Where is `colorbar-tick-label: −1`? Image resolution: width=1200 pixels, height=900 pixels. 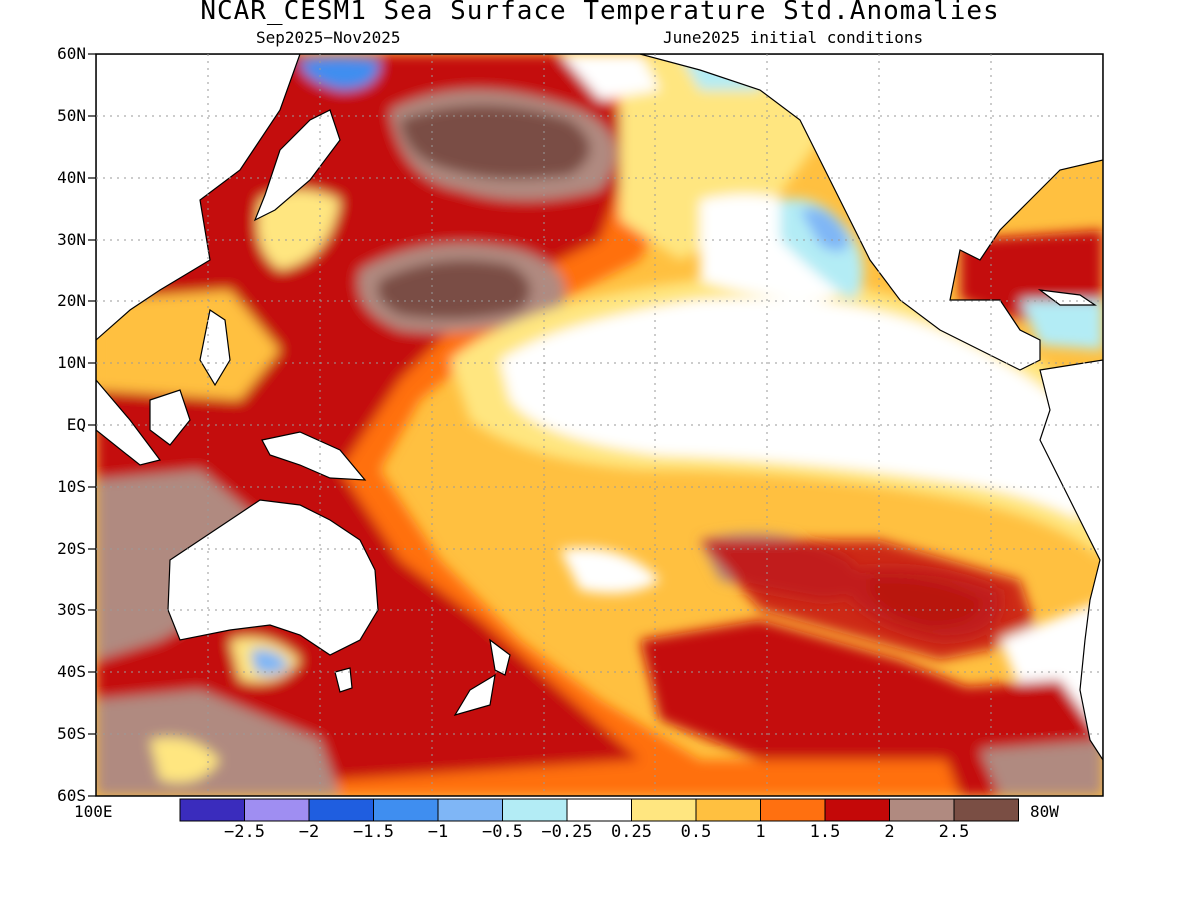 colorbar-tick-label: −1 is located at coordinates (438, 832).